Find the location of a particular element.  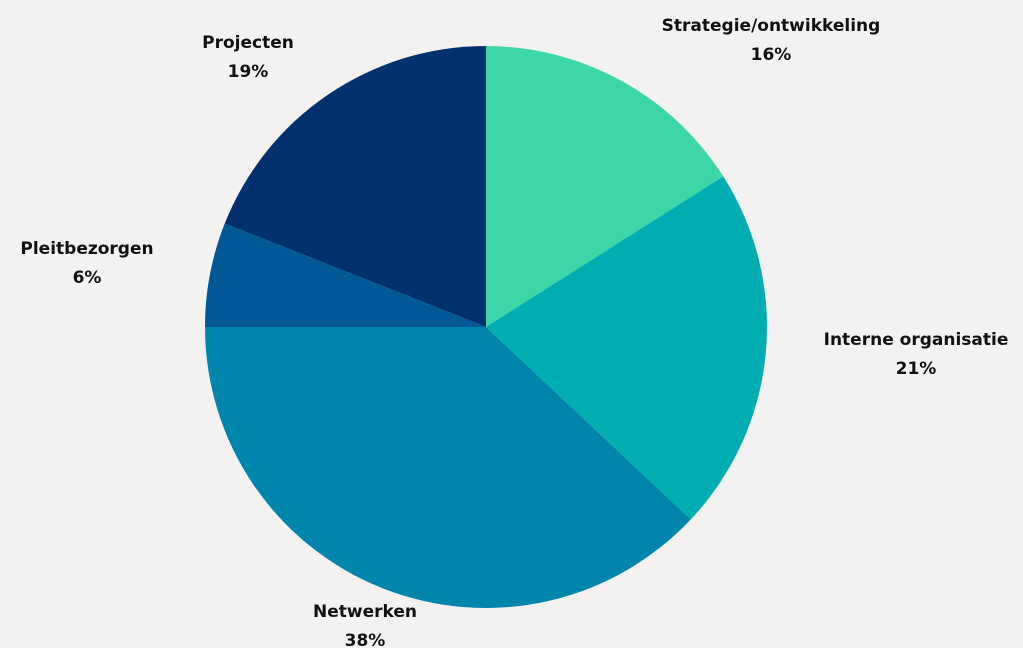

slice-value-label: 21% is located at coordinates (916, 369).